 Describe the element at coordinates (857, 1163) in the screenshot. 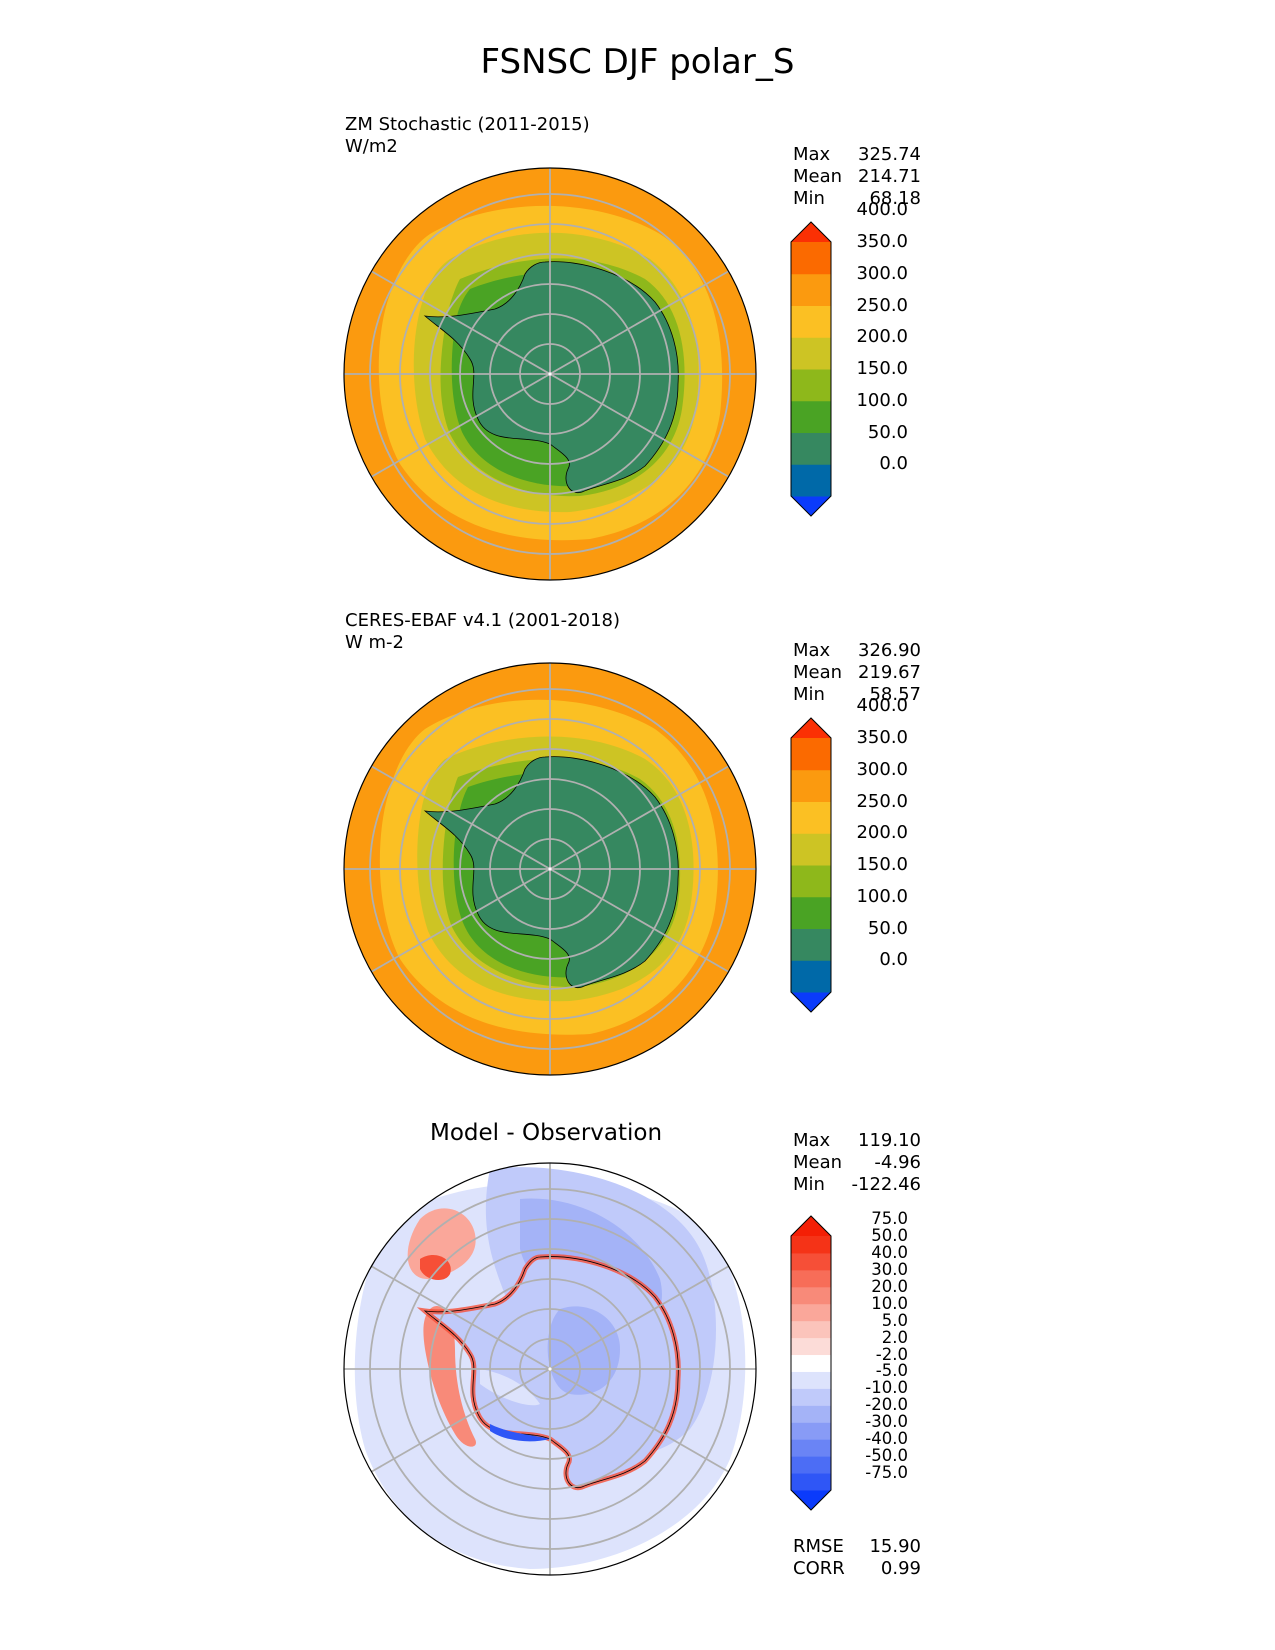

I see `stats-box: Max 119.10 Mean -4.96 Min -122.46` at that location.